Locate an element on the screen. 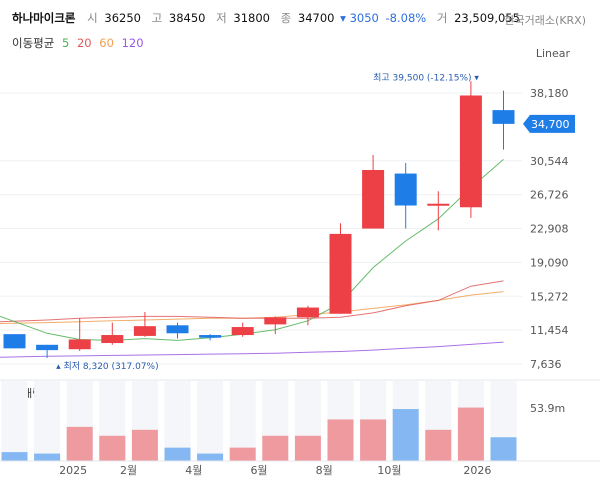  moving-average-legend: 이동평균 5 20 60 120 is located at coordinates (80, 43).